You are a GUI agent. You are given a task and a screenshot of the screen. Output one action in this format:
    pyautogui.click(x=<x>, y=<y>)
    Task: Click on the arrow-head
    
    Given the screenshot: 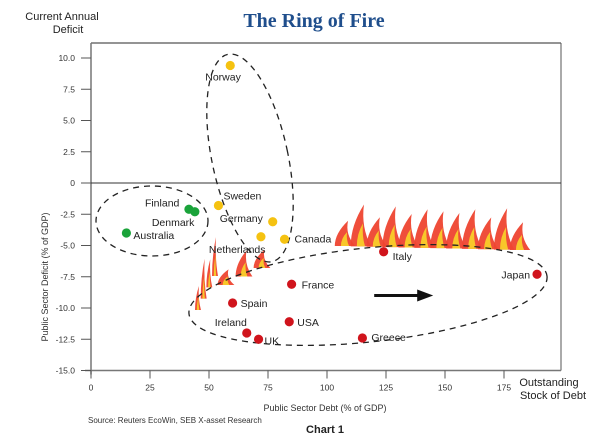 What is the action you would take?
    pyautogui.click(x=425, y=295)
    